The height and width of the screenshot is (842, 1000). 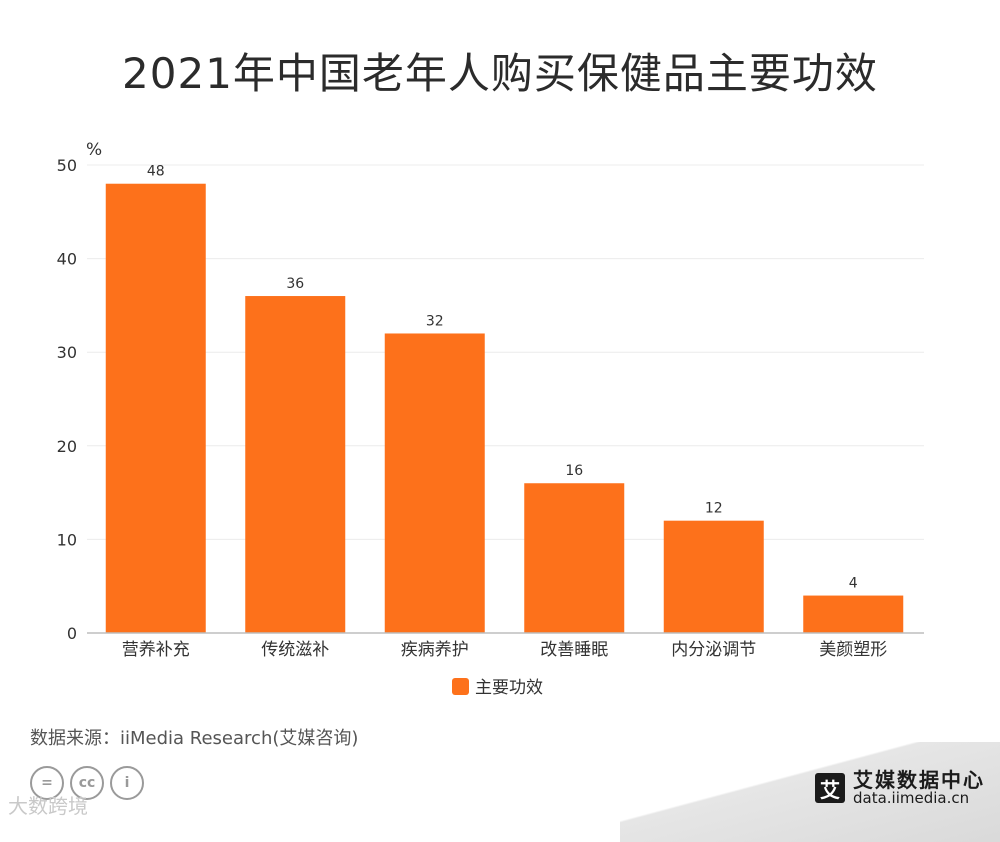 I want to click on brand-logo-icon: 艾, so click(x=830, y=788).